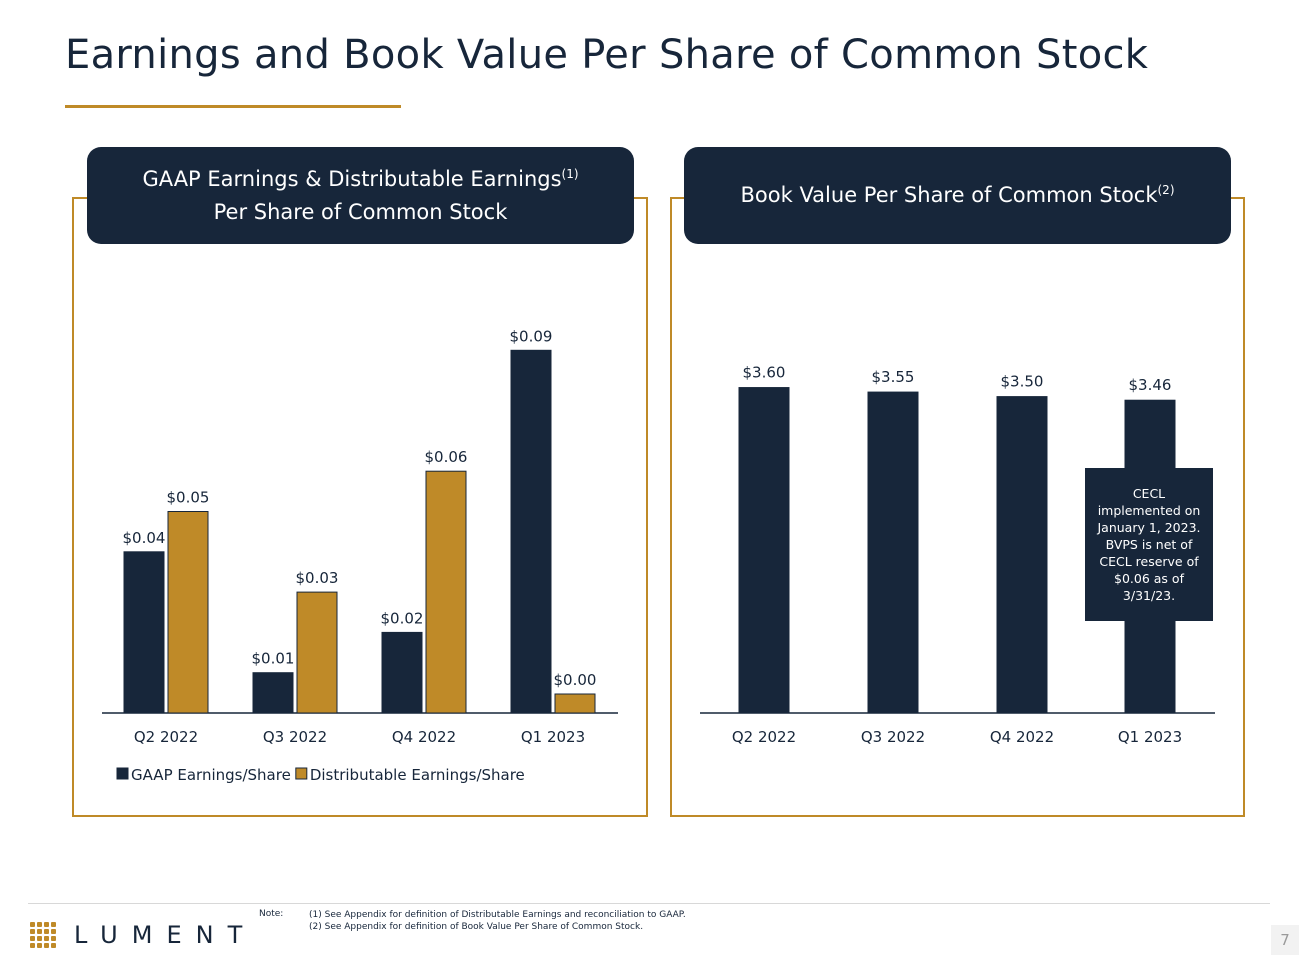 Image resolution: width=1300 pixels, height=975 pixels. I want to click on page-number: 7, so click(1285, 940).